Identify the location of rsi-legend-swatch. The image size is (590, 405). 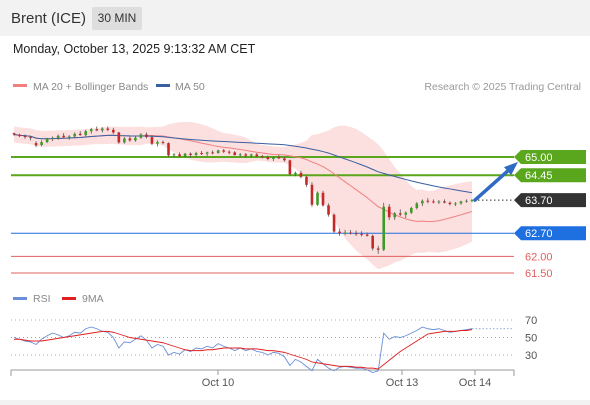
(20, 298).